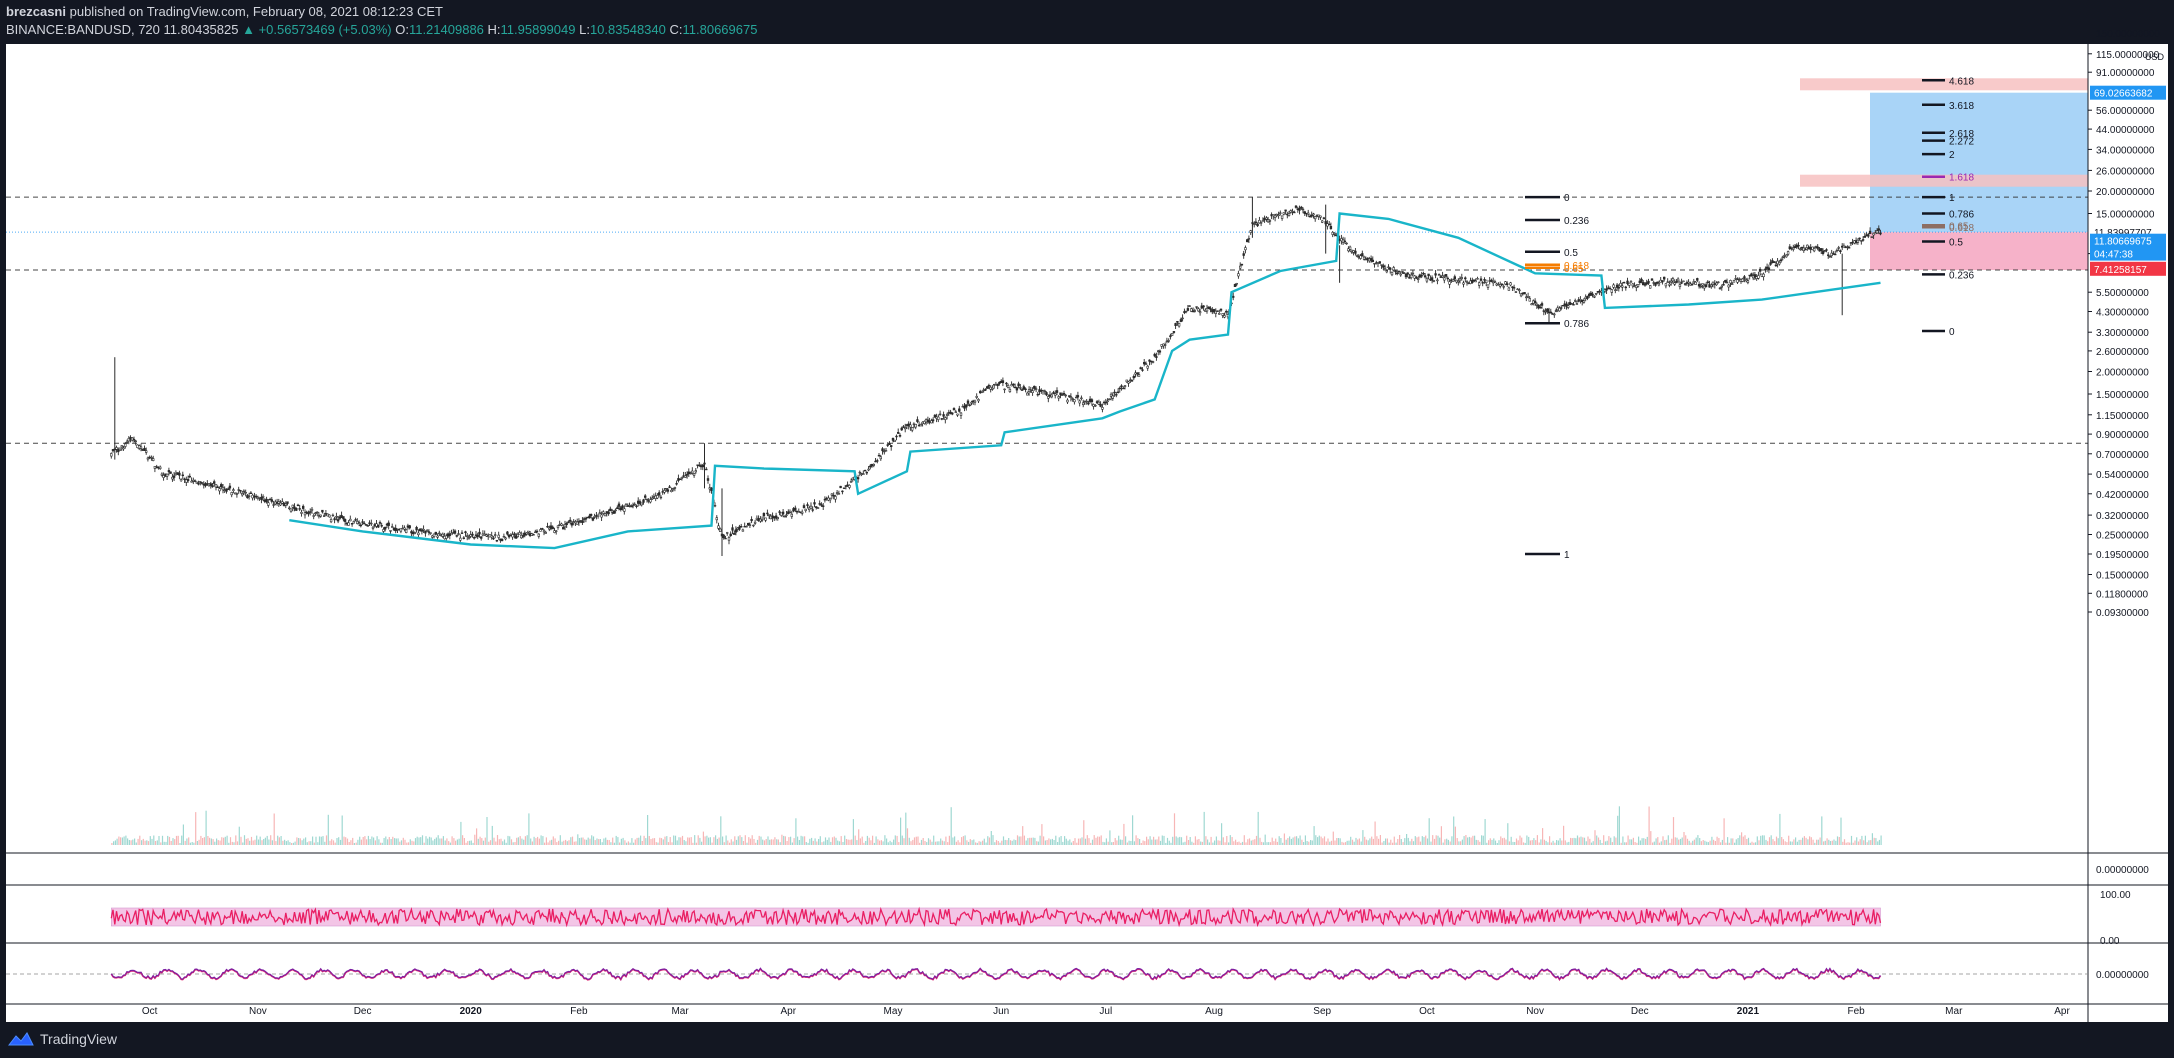 This screenshot has height=1058, width=2174. I want to click on tradingview-brand: TradingView, so click(62, 1039).